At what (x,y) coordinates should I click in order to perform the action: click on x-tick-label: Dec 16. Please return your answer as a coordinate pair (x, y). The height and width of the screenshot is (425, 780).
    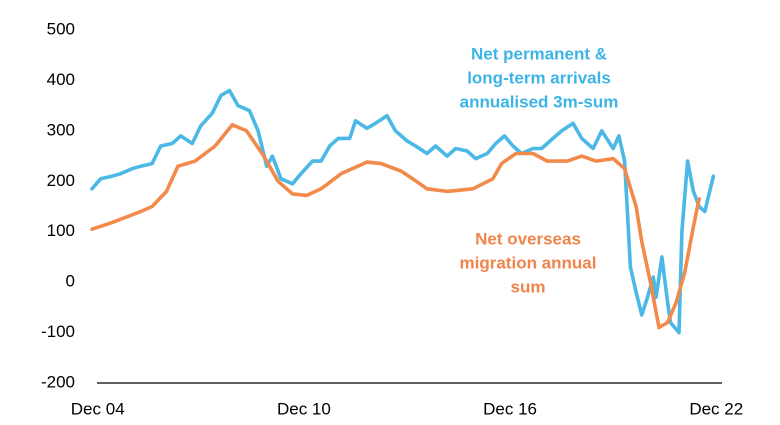
    Looking at the image, I should click on (510, 408).